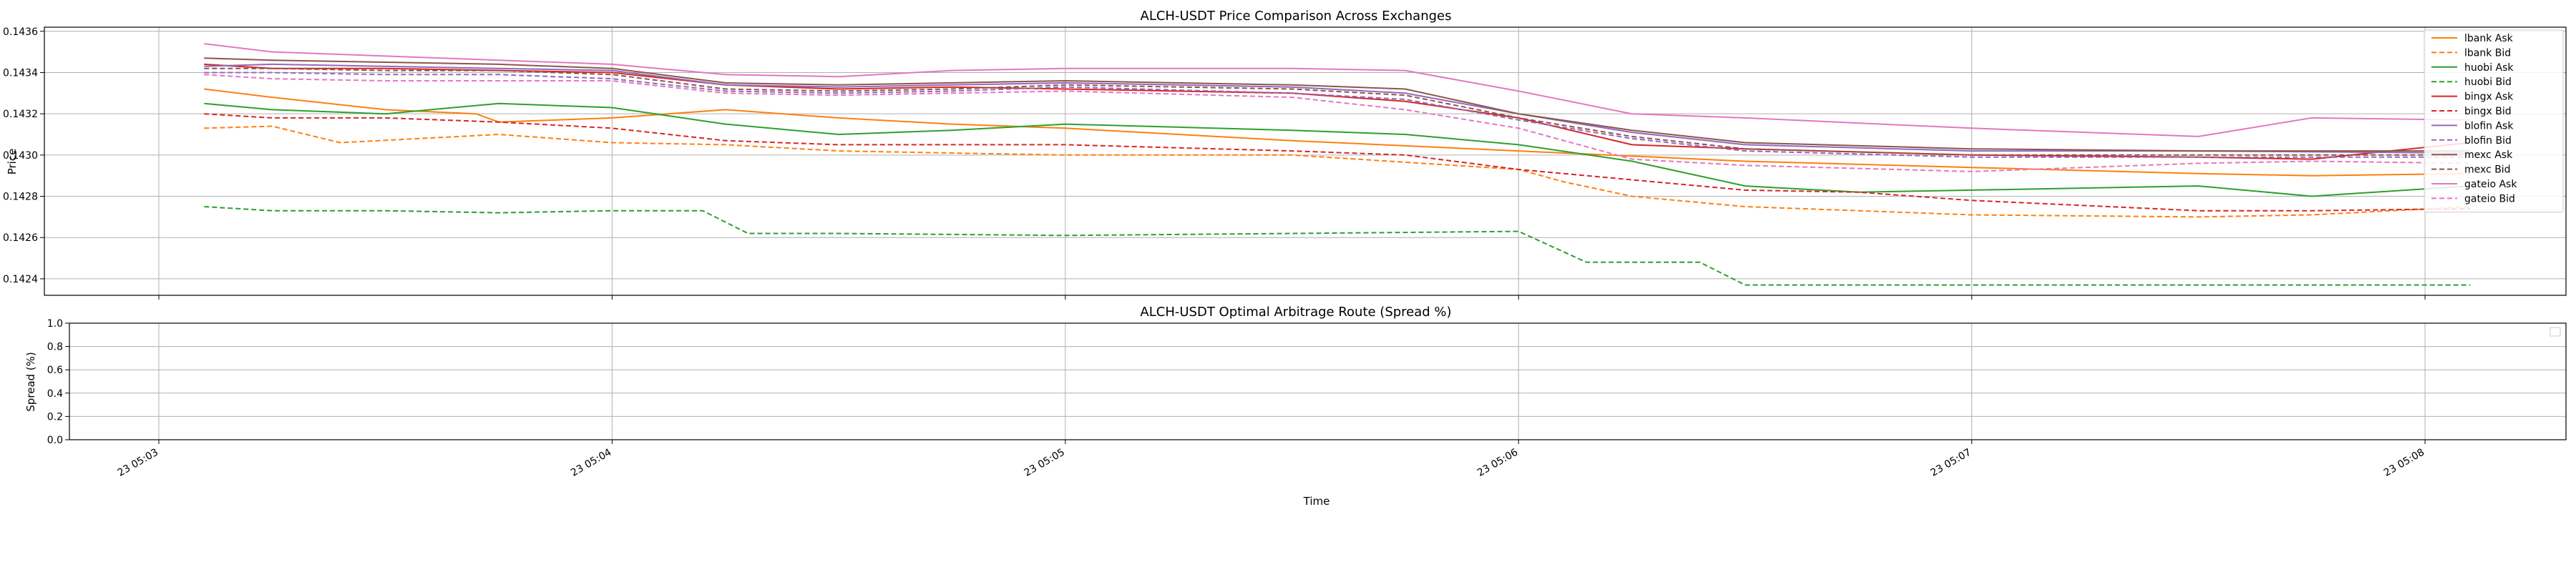  I want to click on price-y-tick-label: 0.1424, so click(20, 279).